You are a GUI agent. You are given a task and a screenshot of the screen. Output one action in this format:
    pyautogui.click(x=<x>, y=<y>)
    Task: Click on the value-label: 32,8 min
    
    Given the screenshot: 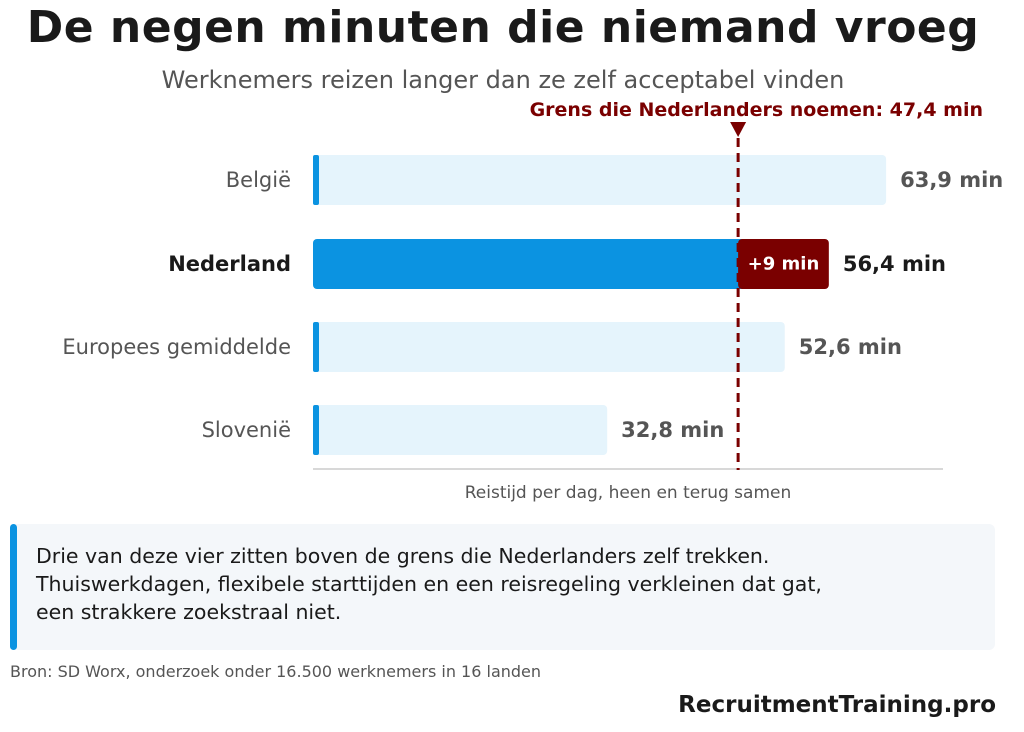 What is the action you would take?
    pyautogui.click(x=672, y=430)
    